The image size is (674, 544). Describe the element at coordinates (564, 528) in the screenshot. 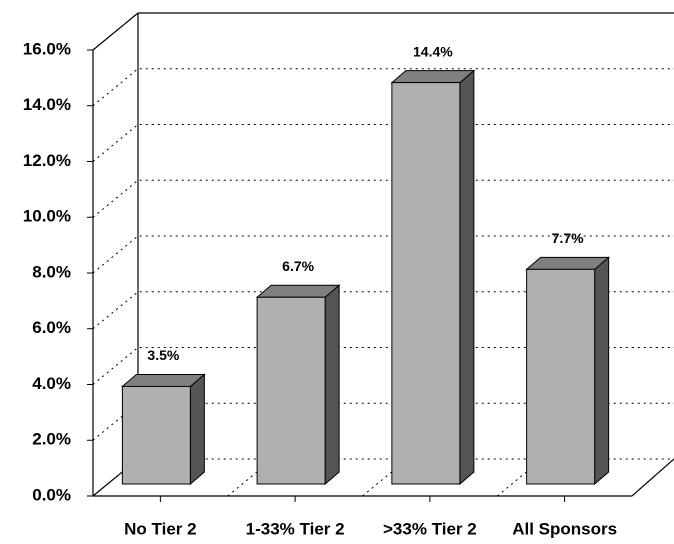

I see `x-tick-label: All Sponsors` at that location.